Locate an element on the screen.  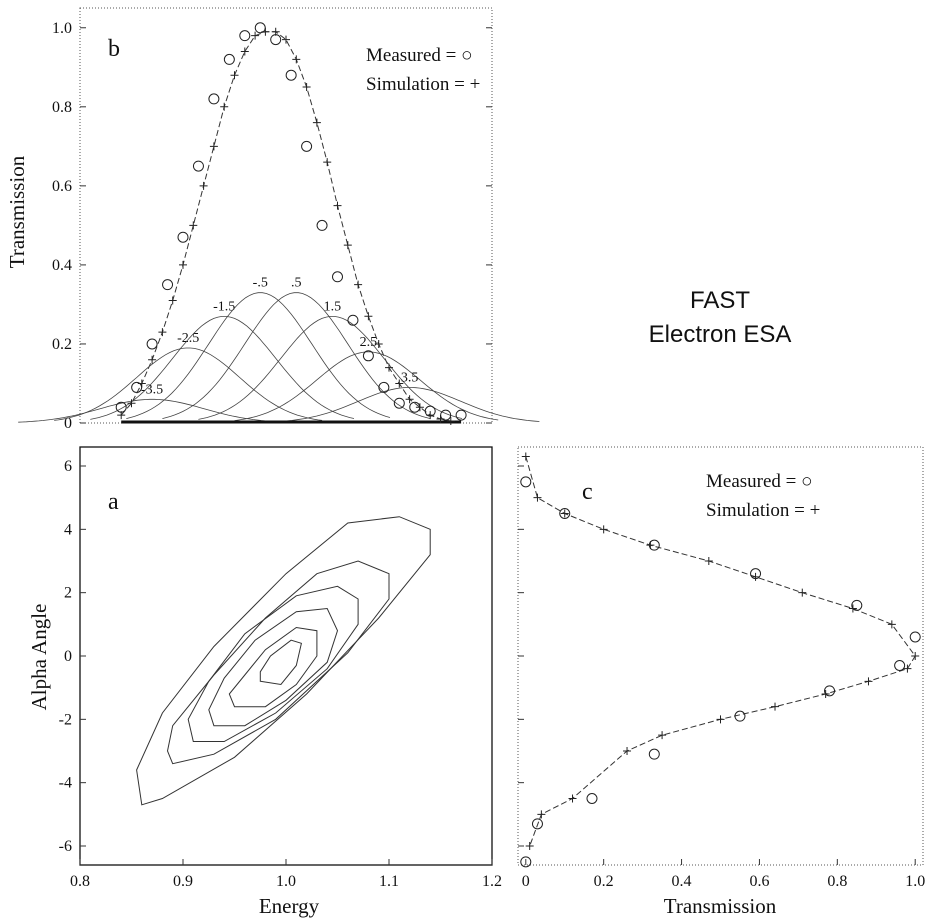
panel-b-component-label: 1.5 is located at coordinates (333, 306).